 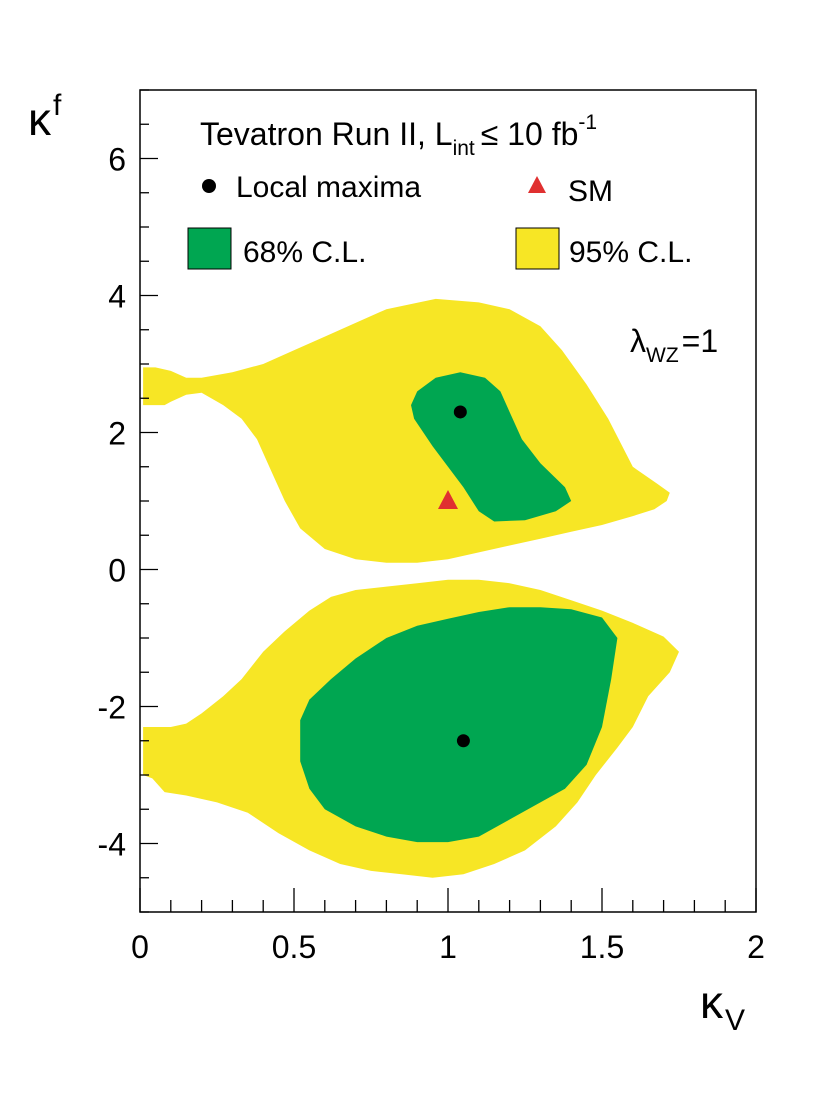 I want to click on y-tick-label: 4, so click(x=117, y=297).